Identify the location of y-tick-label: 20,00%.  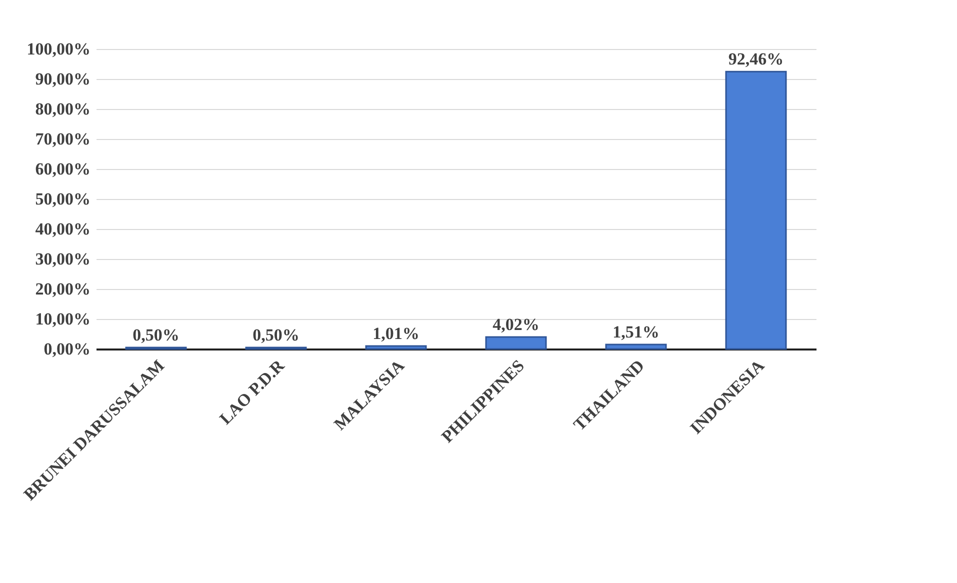
(62, 289).